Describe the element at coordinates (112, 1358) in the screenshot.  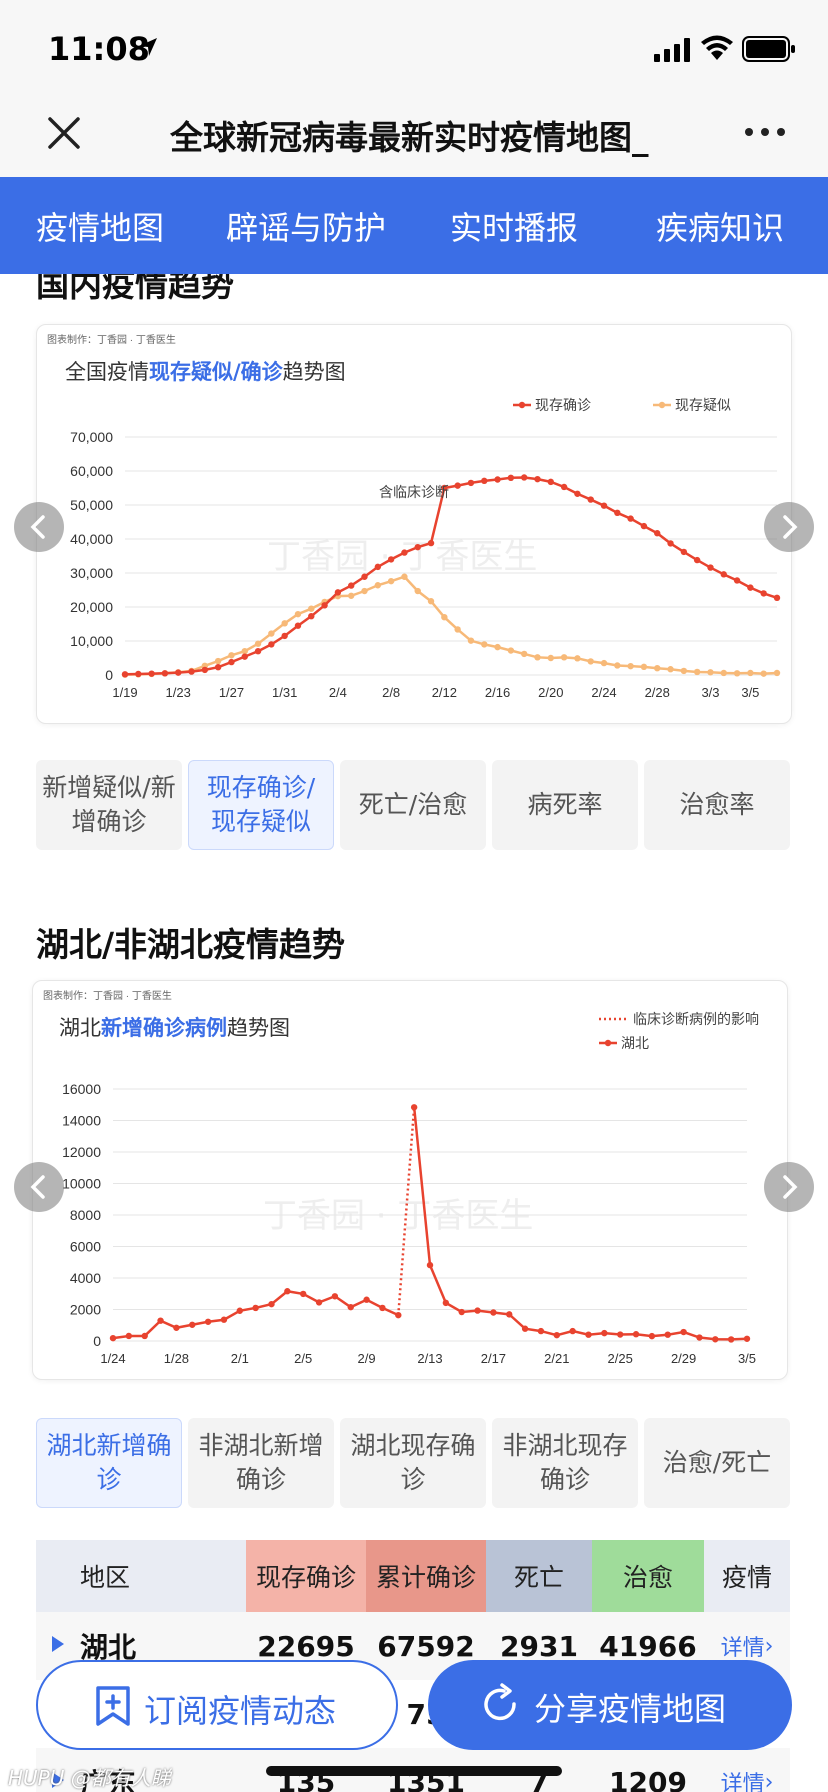
I see `x-tick-label: 1/24` at that location.